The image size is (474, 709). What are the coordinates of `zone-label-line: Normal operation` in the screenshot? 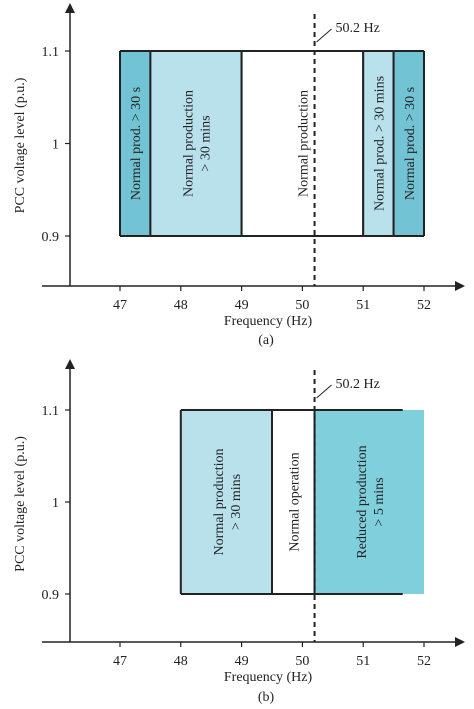 It's located at (294, 501).